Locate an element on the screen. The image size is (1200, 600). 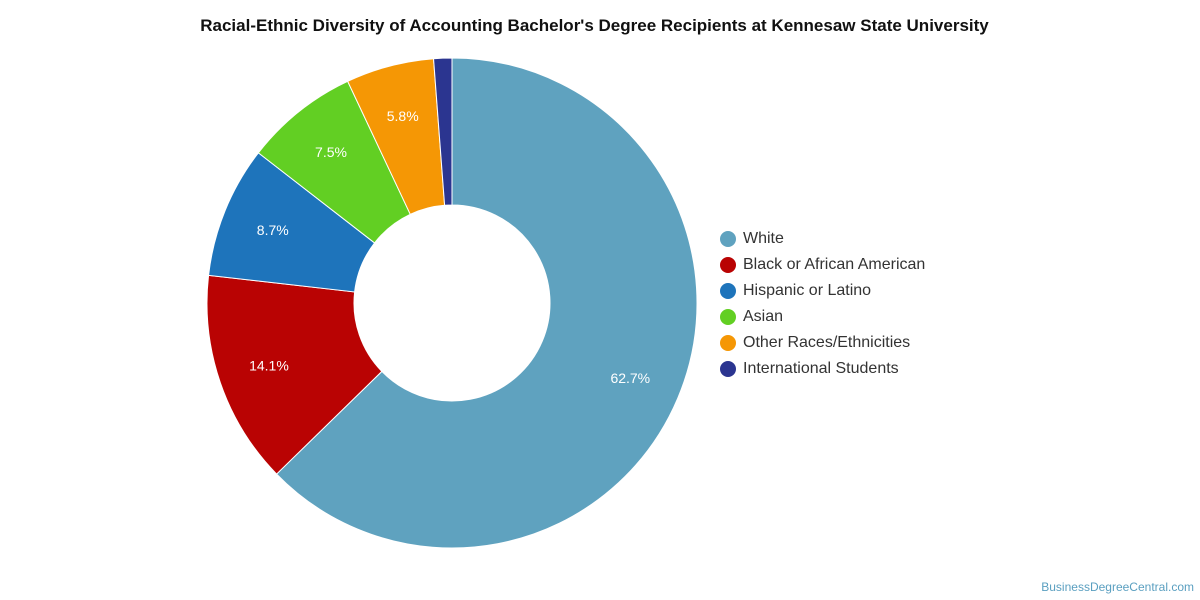
source-link: BusinessDegreeCentral.com is located at coordinates (1117, 587).